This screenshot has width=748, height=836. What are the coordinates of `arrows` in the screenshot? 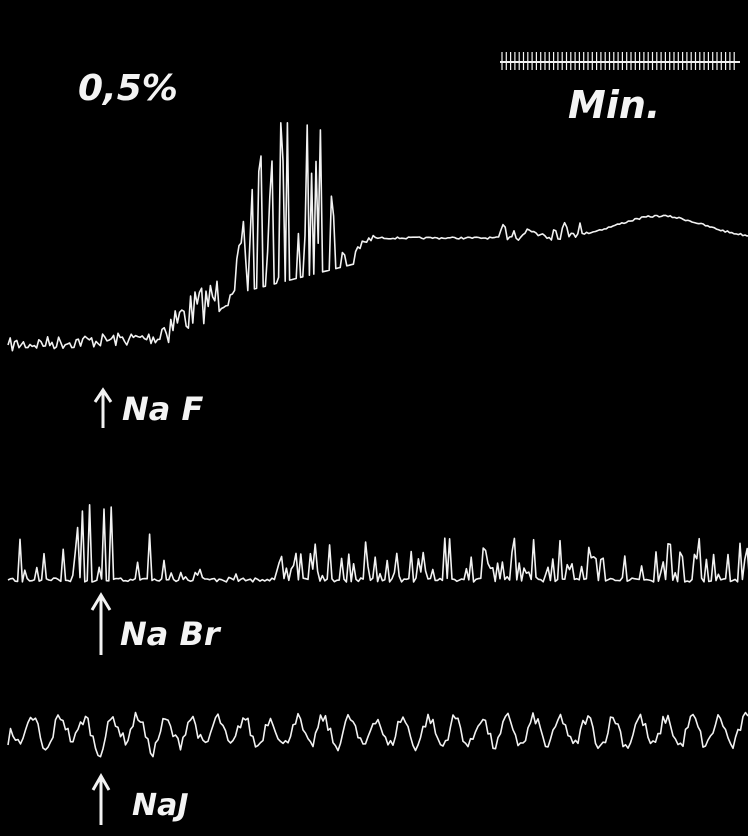 It's located at (101, 606).